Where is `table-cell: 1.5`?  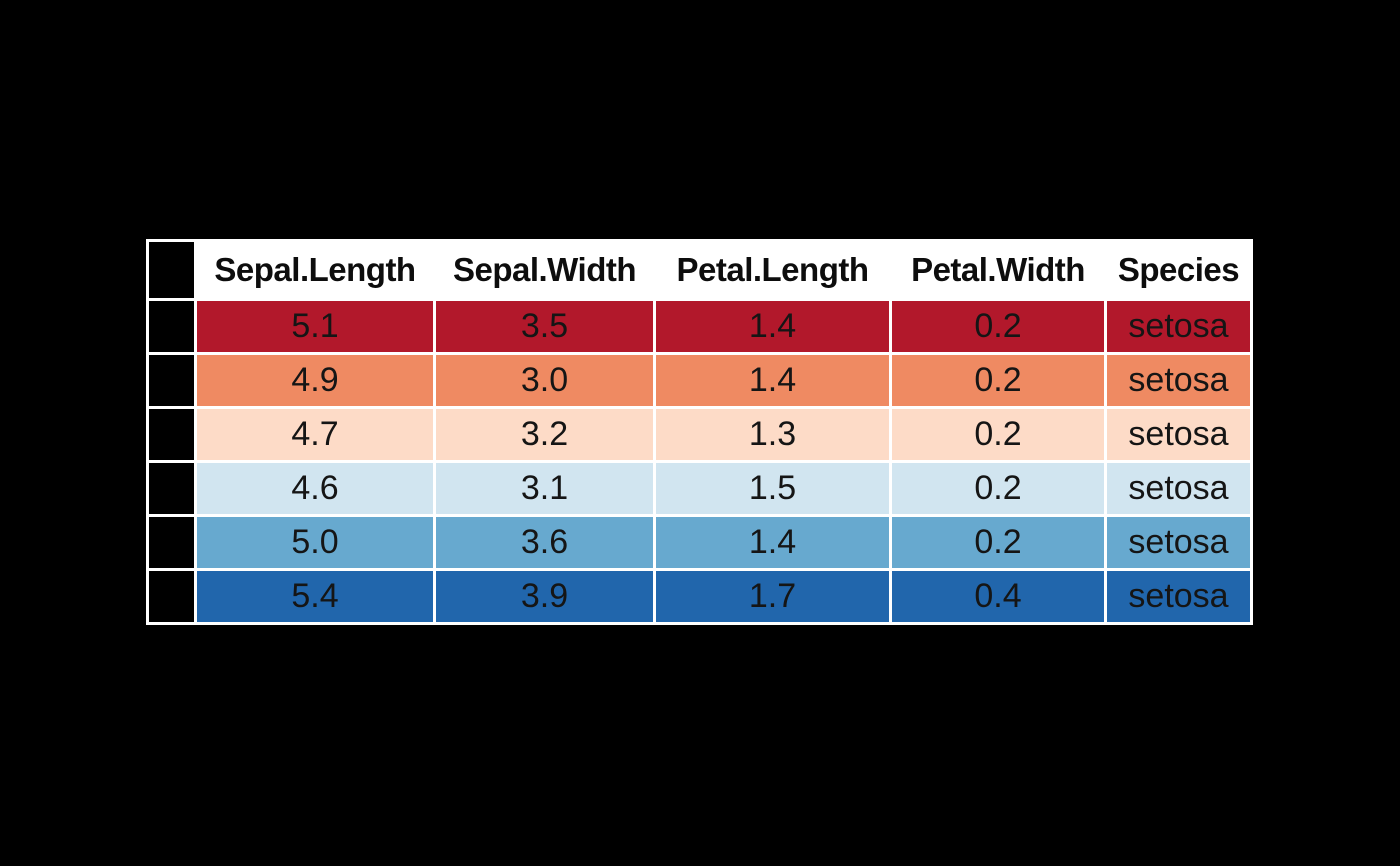 table-cell: 1.5 is located at coordinates (772, 488).